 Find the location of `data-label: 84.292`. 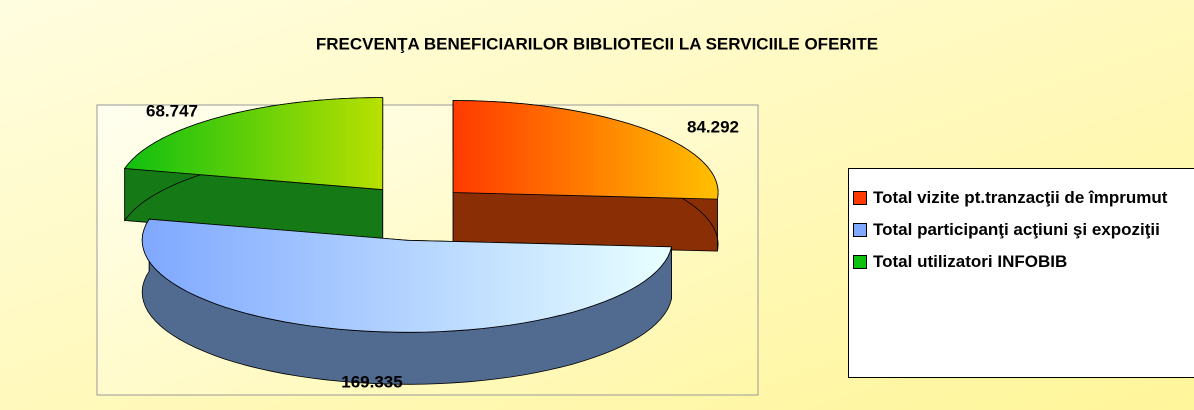

data-label: 84.292 is located at coordinates (713, 126).